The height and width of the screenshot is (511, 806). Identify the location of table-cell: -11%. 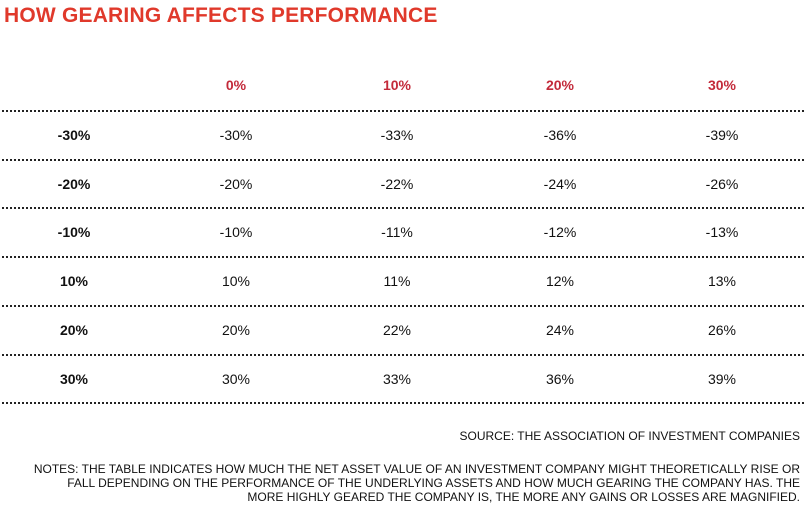
(397, 232).